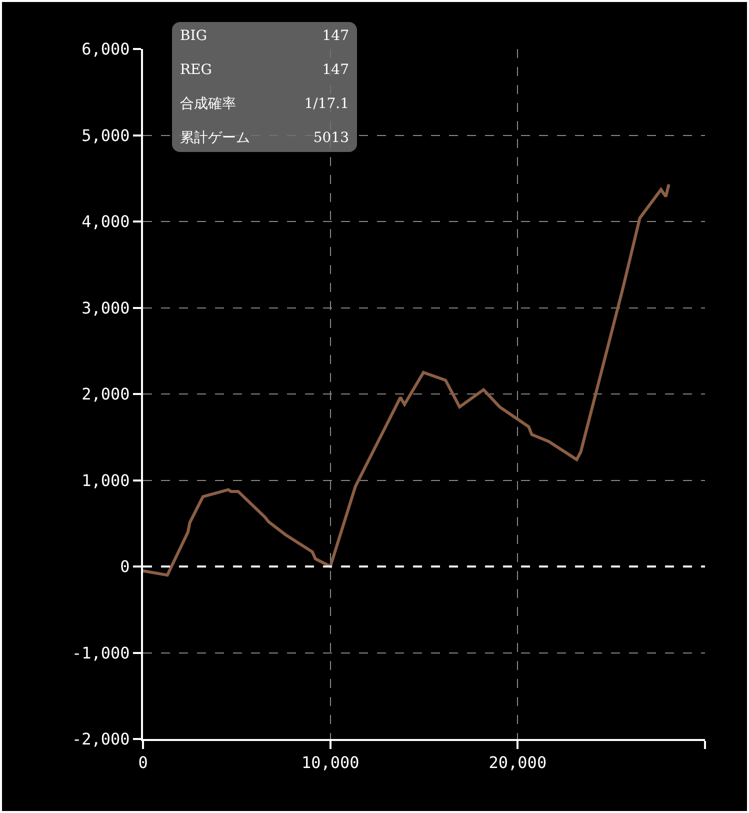 The width and height of the screenshot is (749, 813). Describe the element at coordinates (106, 308) in the screenshot. I see `y-tick-label: 3,000` at that location.